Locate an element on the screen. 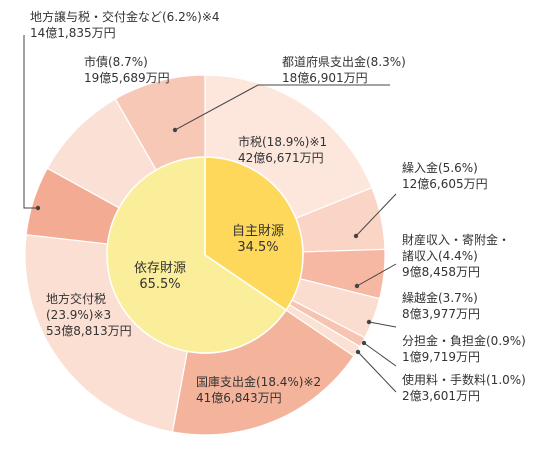 The height and width of the screenshot is (465, 546). outer-label-10: 都道府県支出金(8.3%) 18億6,901万円 is located at coordinates (344, 69).